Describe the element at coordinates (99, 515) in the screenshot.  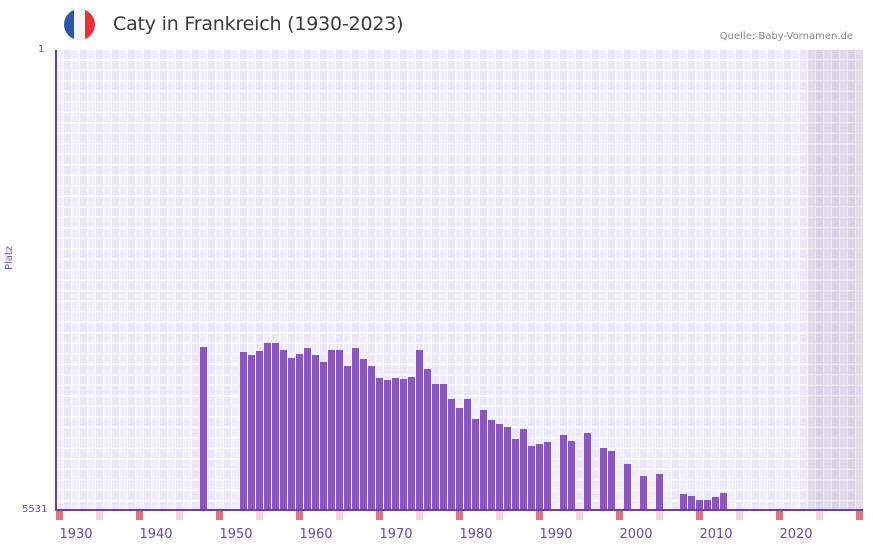
I see `year-marker-1933` at that location.